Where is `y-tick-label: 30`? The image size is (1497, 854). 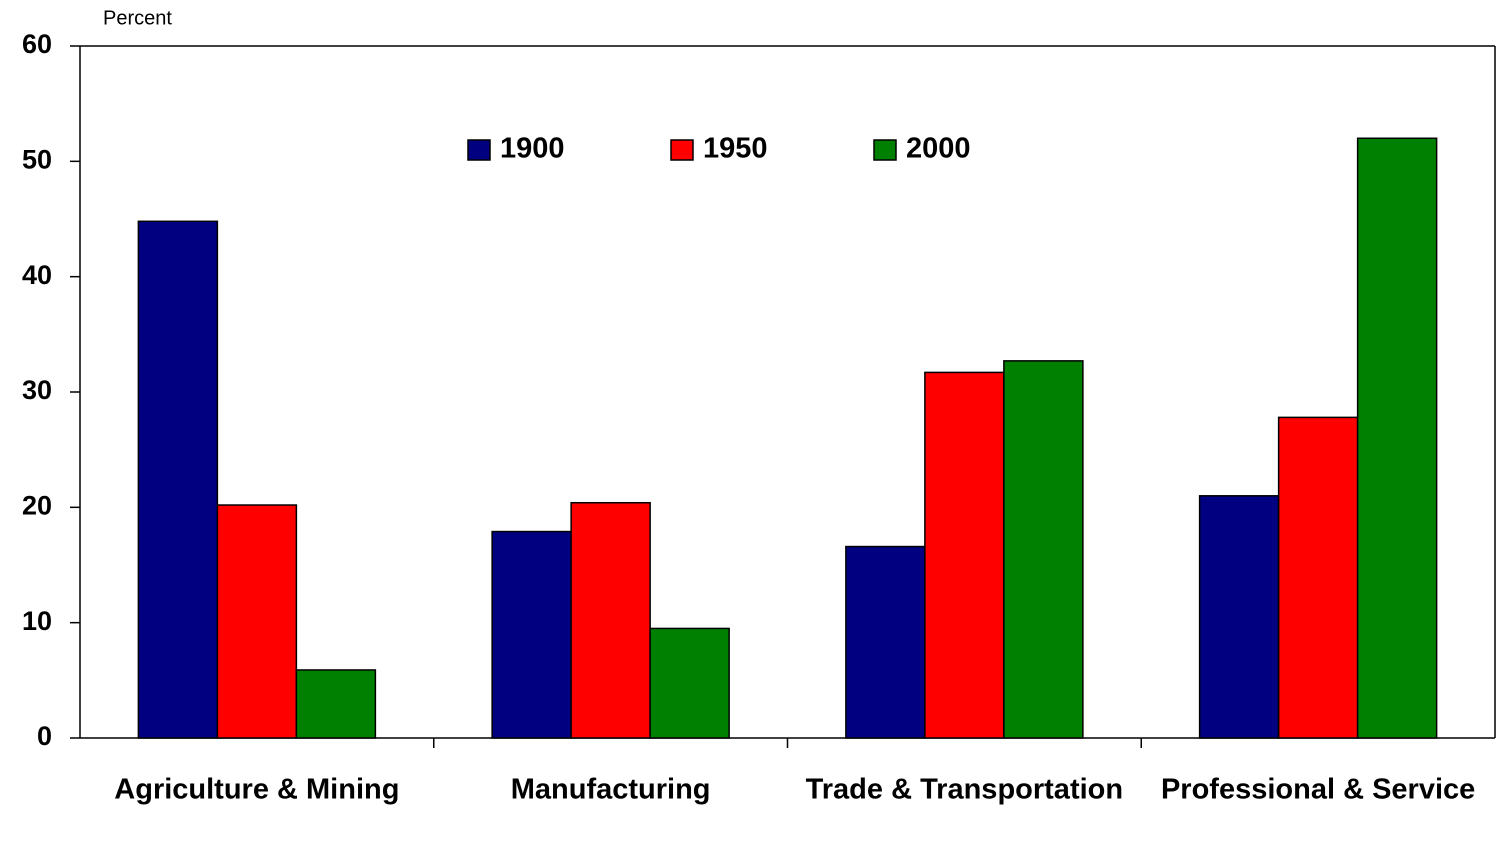
y-tick-label: 30 is located at coordinates (37, 390).